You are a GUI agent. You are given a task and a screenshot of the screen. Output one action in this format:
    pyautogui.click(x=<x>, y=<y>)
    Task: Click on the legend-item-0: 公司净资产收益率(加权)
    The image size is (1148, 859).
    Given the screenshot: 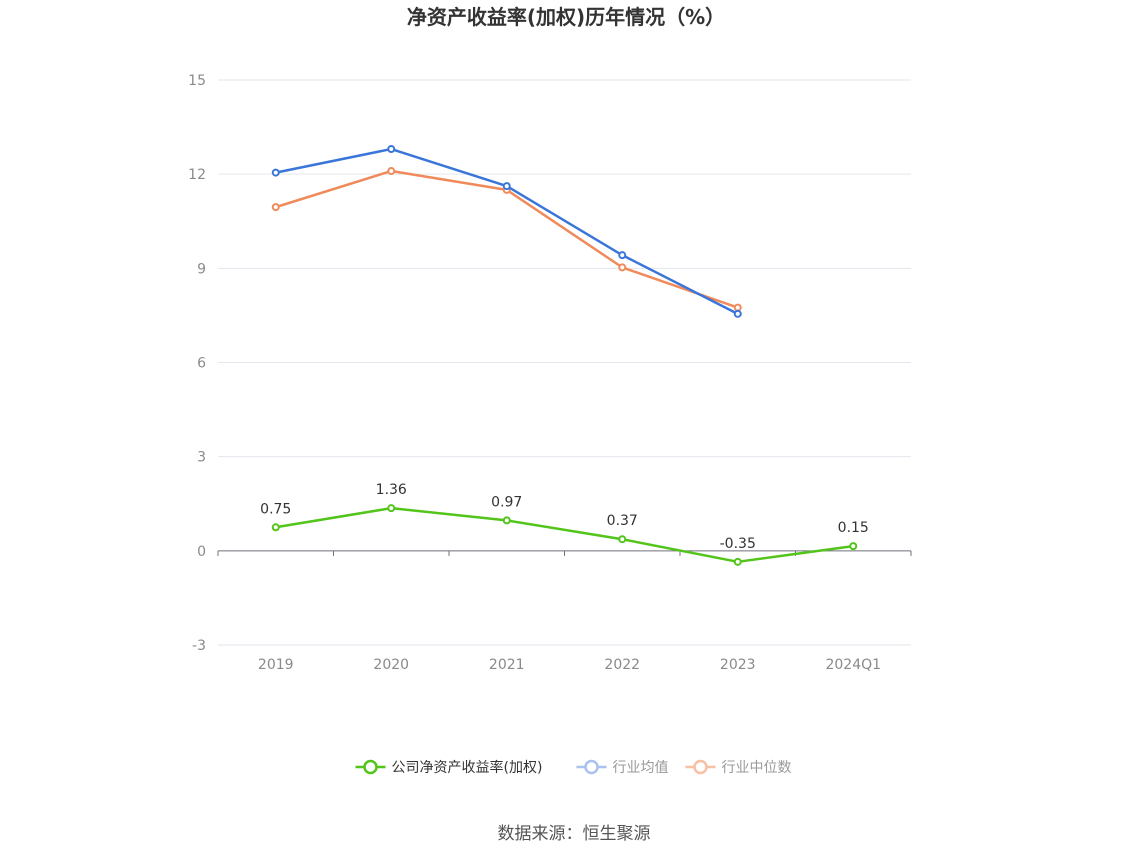 What is the action you would take?
    pyautogui.click(x=449, y=767)
    